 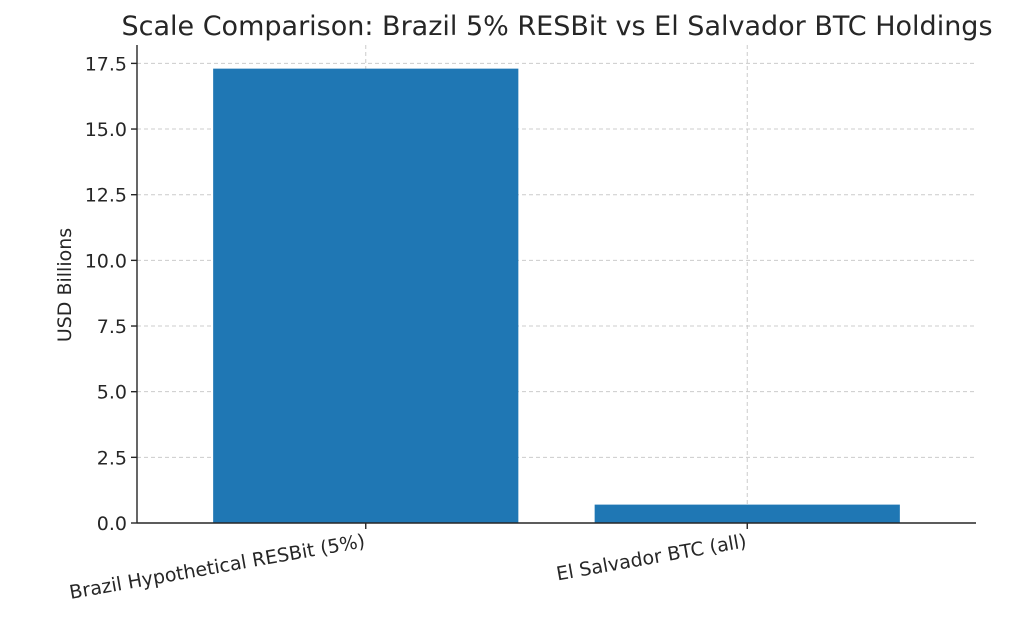 I want to click on y-tick-label: 0.0, so click(x=112, y=524).